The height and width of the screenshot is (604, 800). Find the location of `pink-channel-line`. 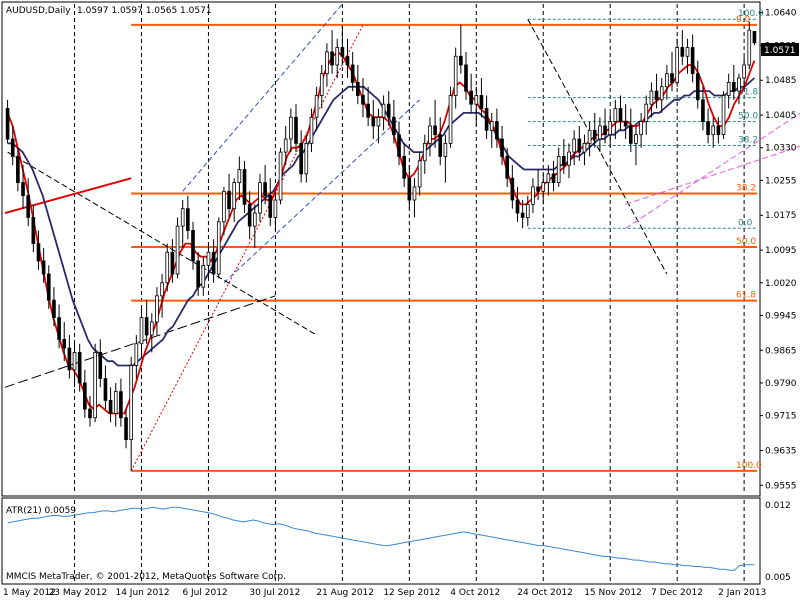

pink-channel-line is located at coordinates (712, 170).